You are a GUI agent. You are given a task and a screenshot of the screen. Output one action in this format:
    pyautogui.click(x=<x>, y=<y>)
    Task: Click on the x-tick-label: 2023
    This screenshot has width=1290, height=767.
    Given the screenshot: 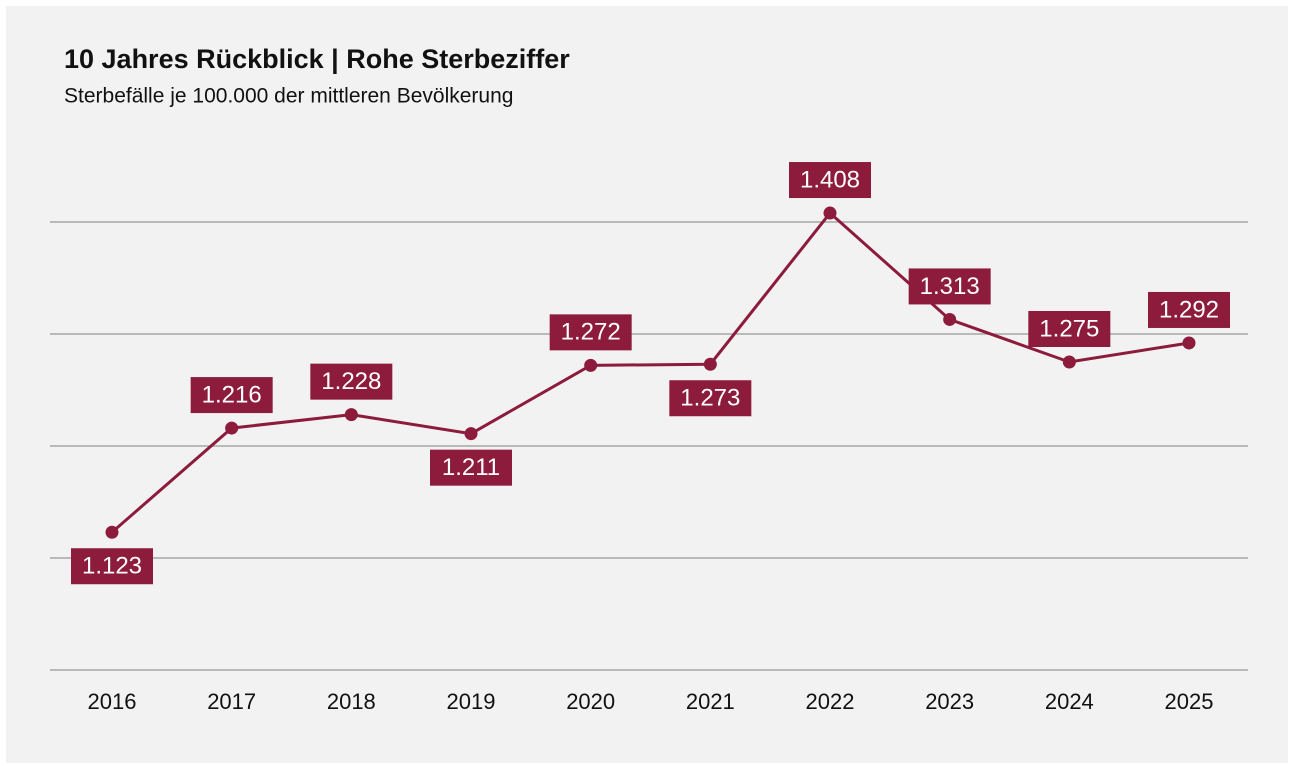 What is the action you would take?
    pyautogui.click(x=949, y=701)
    